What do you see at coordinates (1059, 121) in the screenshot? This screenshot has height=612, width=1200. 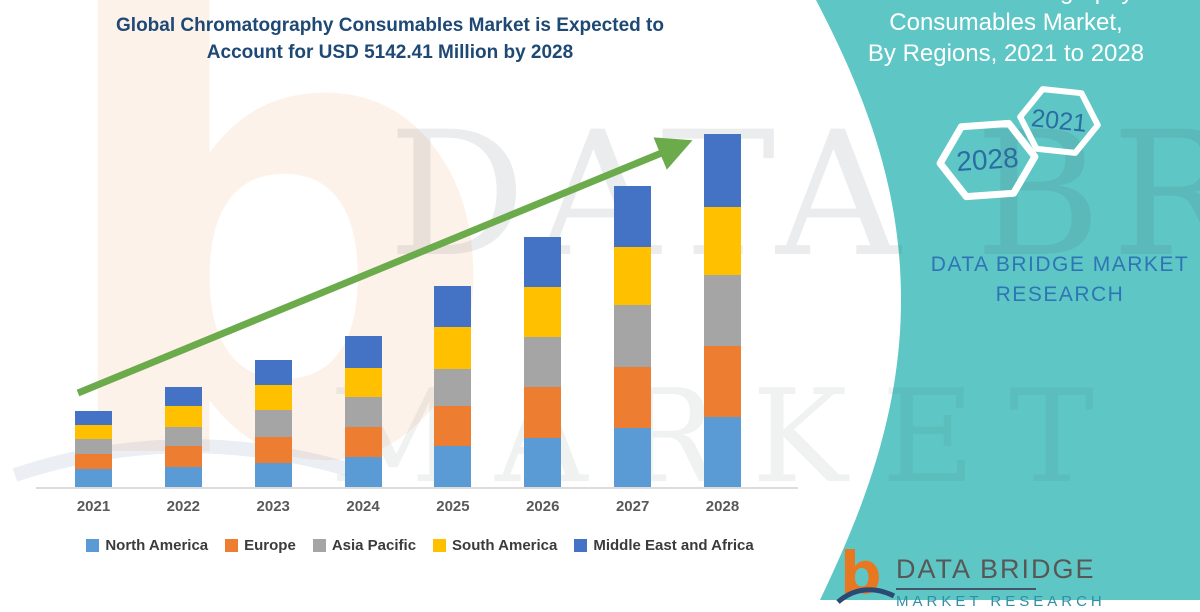 I see `hexagon-2021-icon` at bounding box center [1059, 121].